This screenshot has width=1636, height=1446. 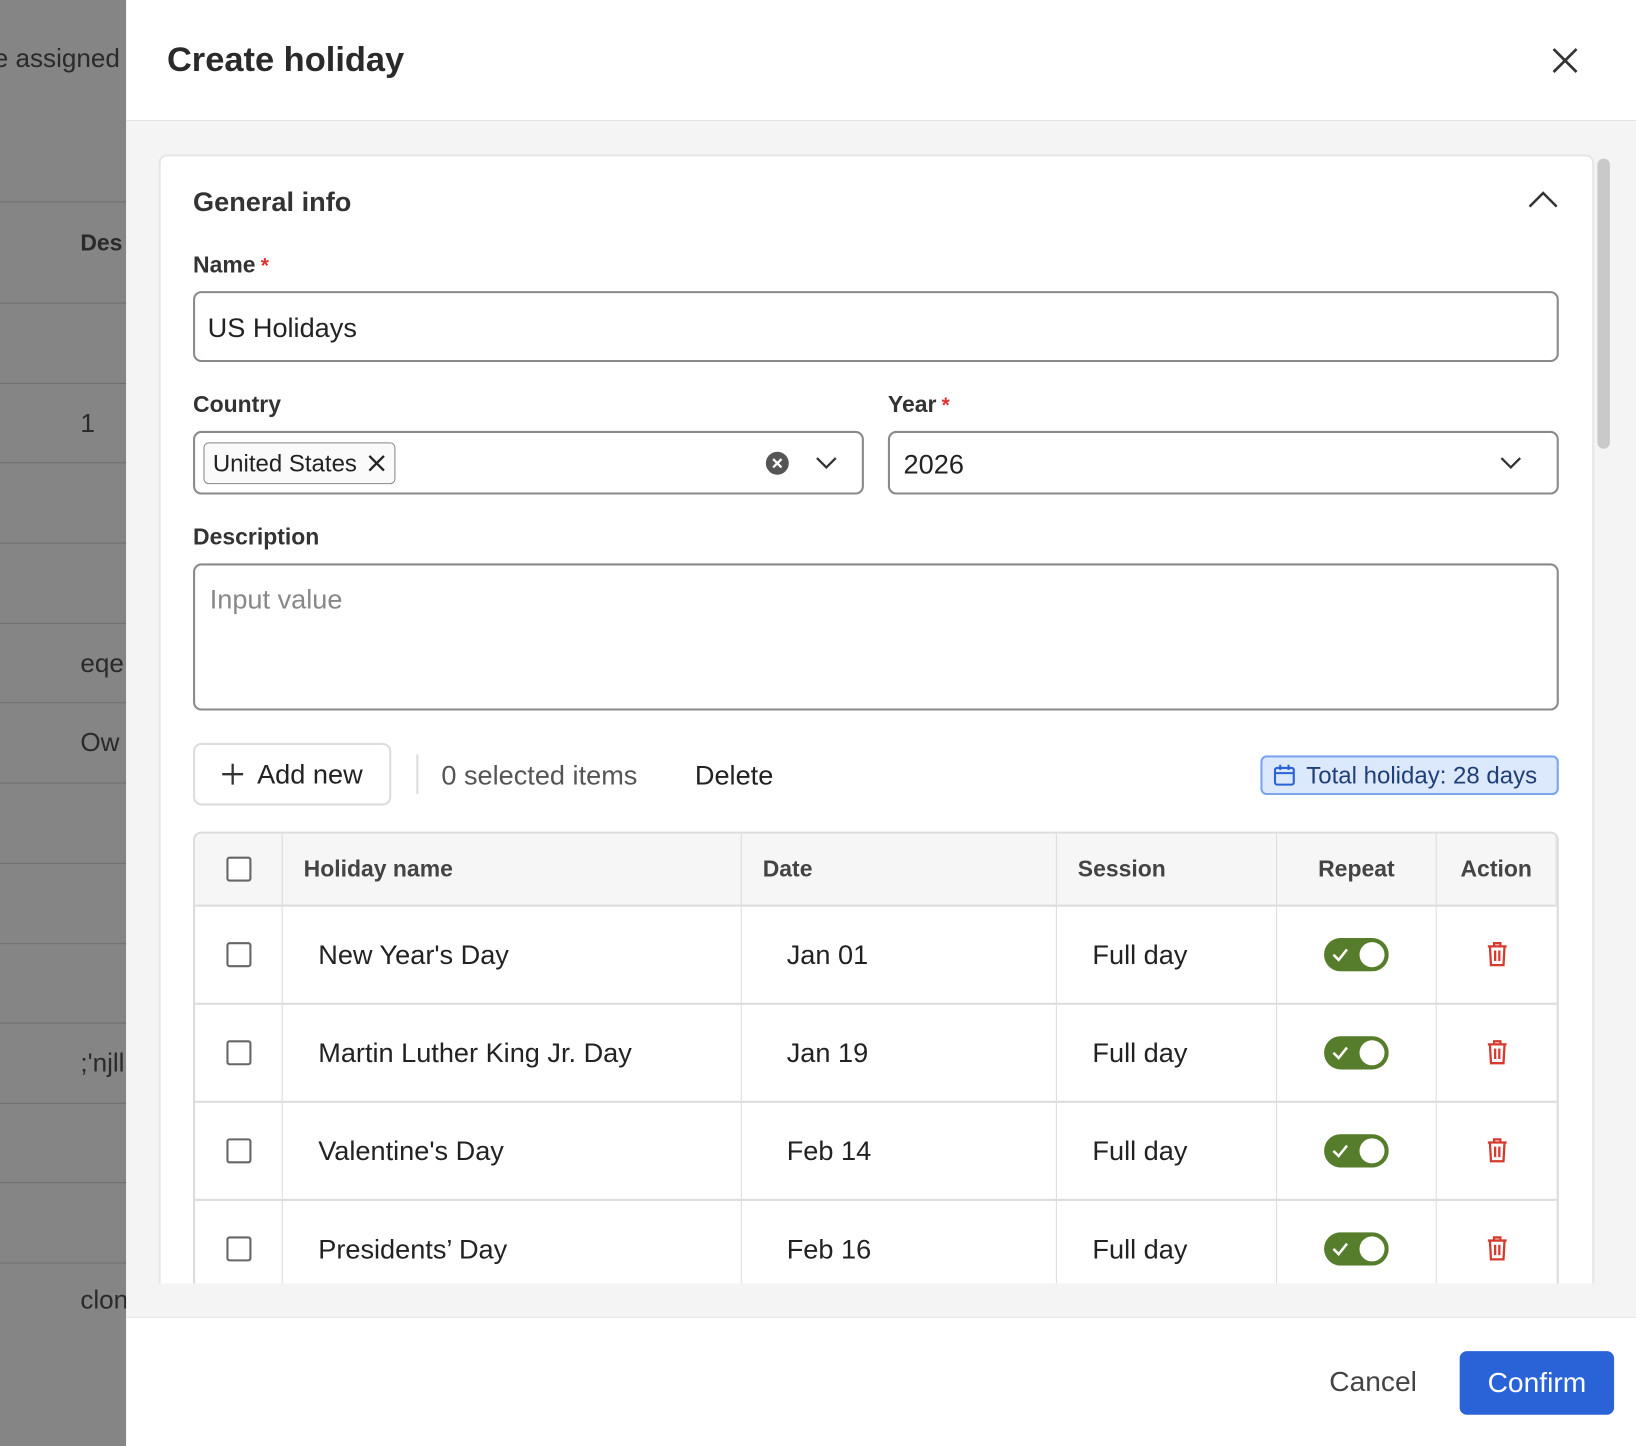 I want to click on row-cell: Jan 01, so click(x=899, y=954).